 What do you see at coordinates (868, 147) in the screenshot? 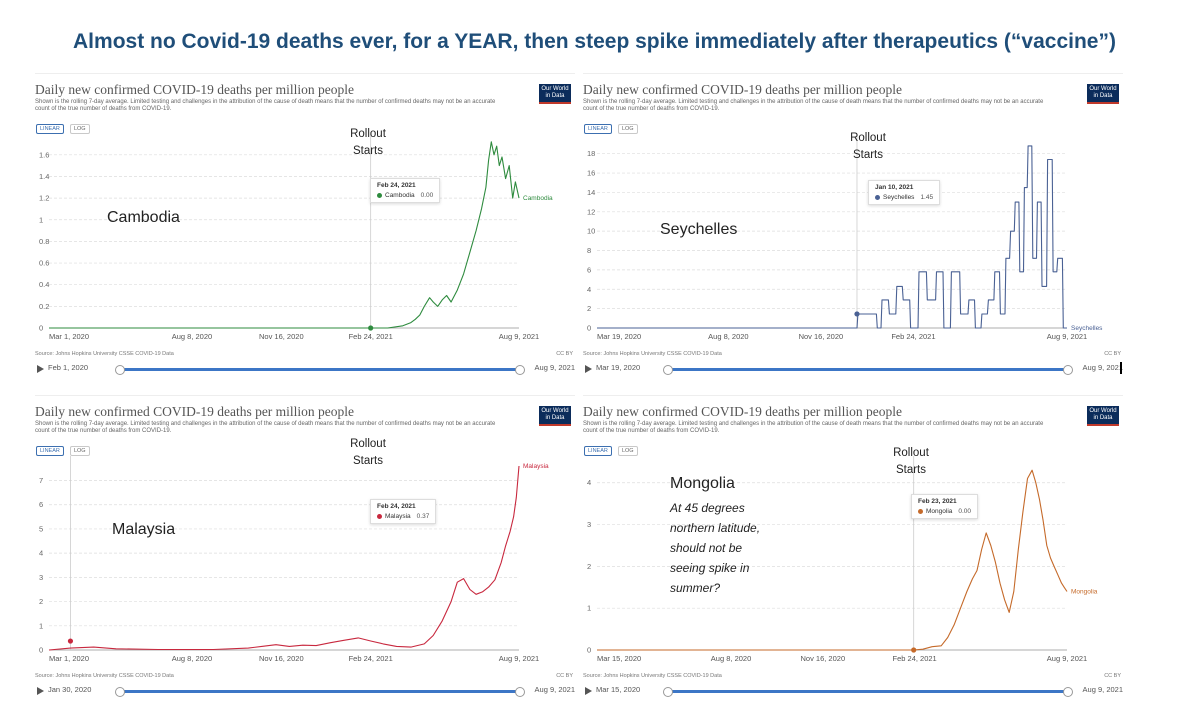
I see `rollout-annotation-seychelles: Rollout Starts` at bounding box center [868, 147].